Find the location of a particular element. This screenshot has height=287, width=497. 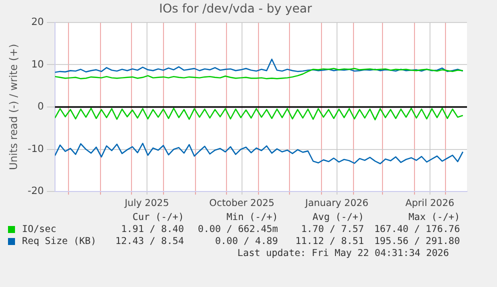

x-tick-label: January 2026 is located at coordinates (336, 203).